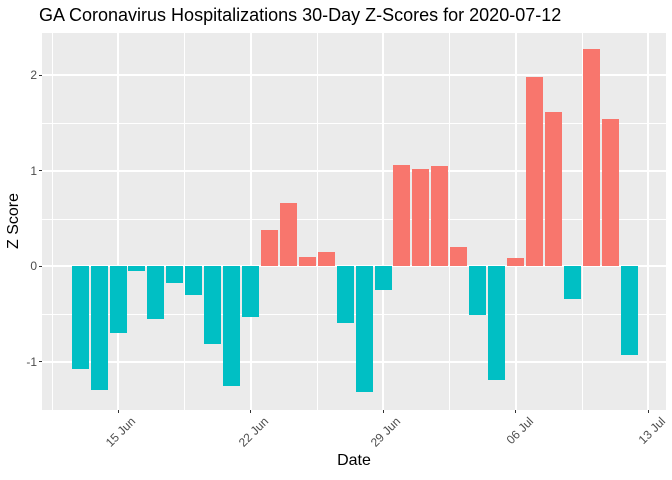  Describe the element at coordinates (385, 432) in the screenshot. I see `x-tick-label: 29 Jun` at that location.